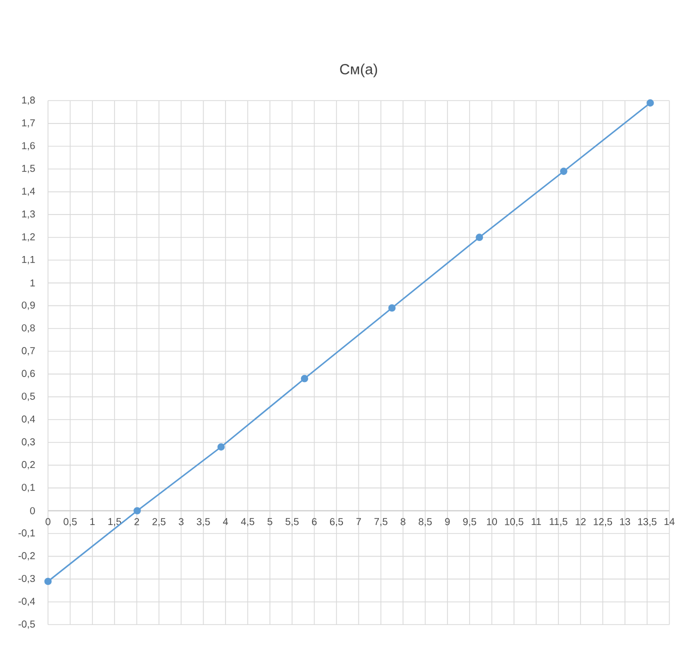 The width and height of the screenshot is (682, 646). I want to click on x-tick-label: 5, so click(270, 522).